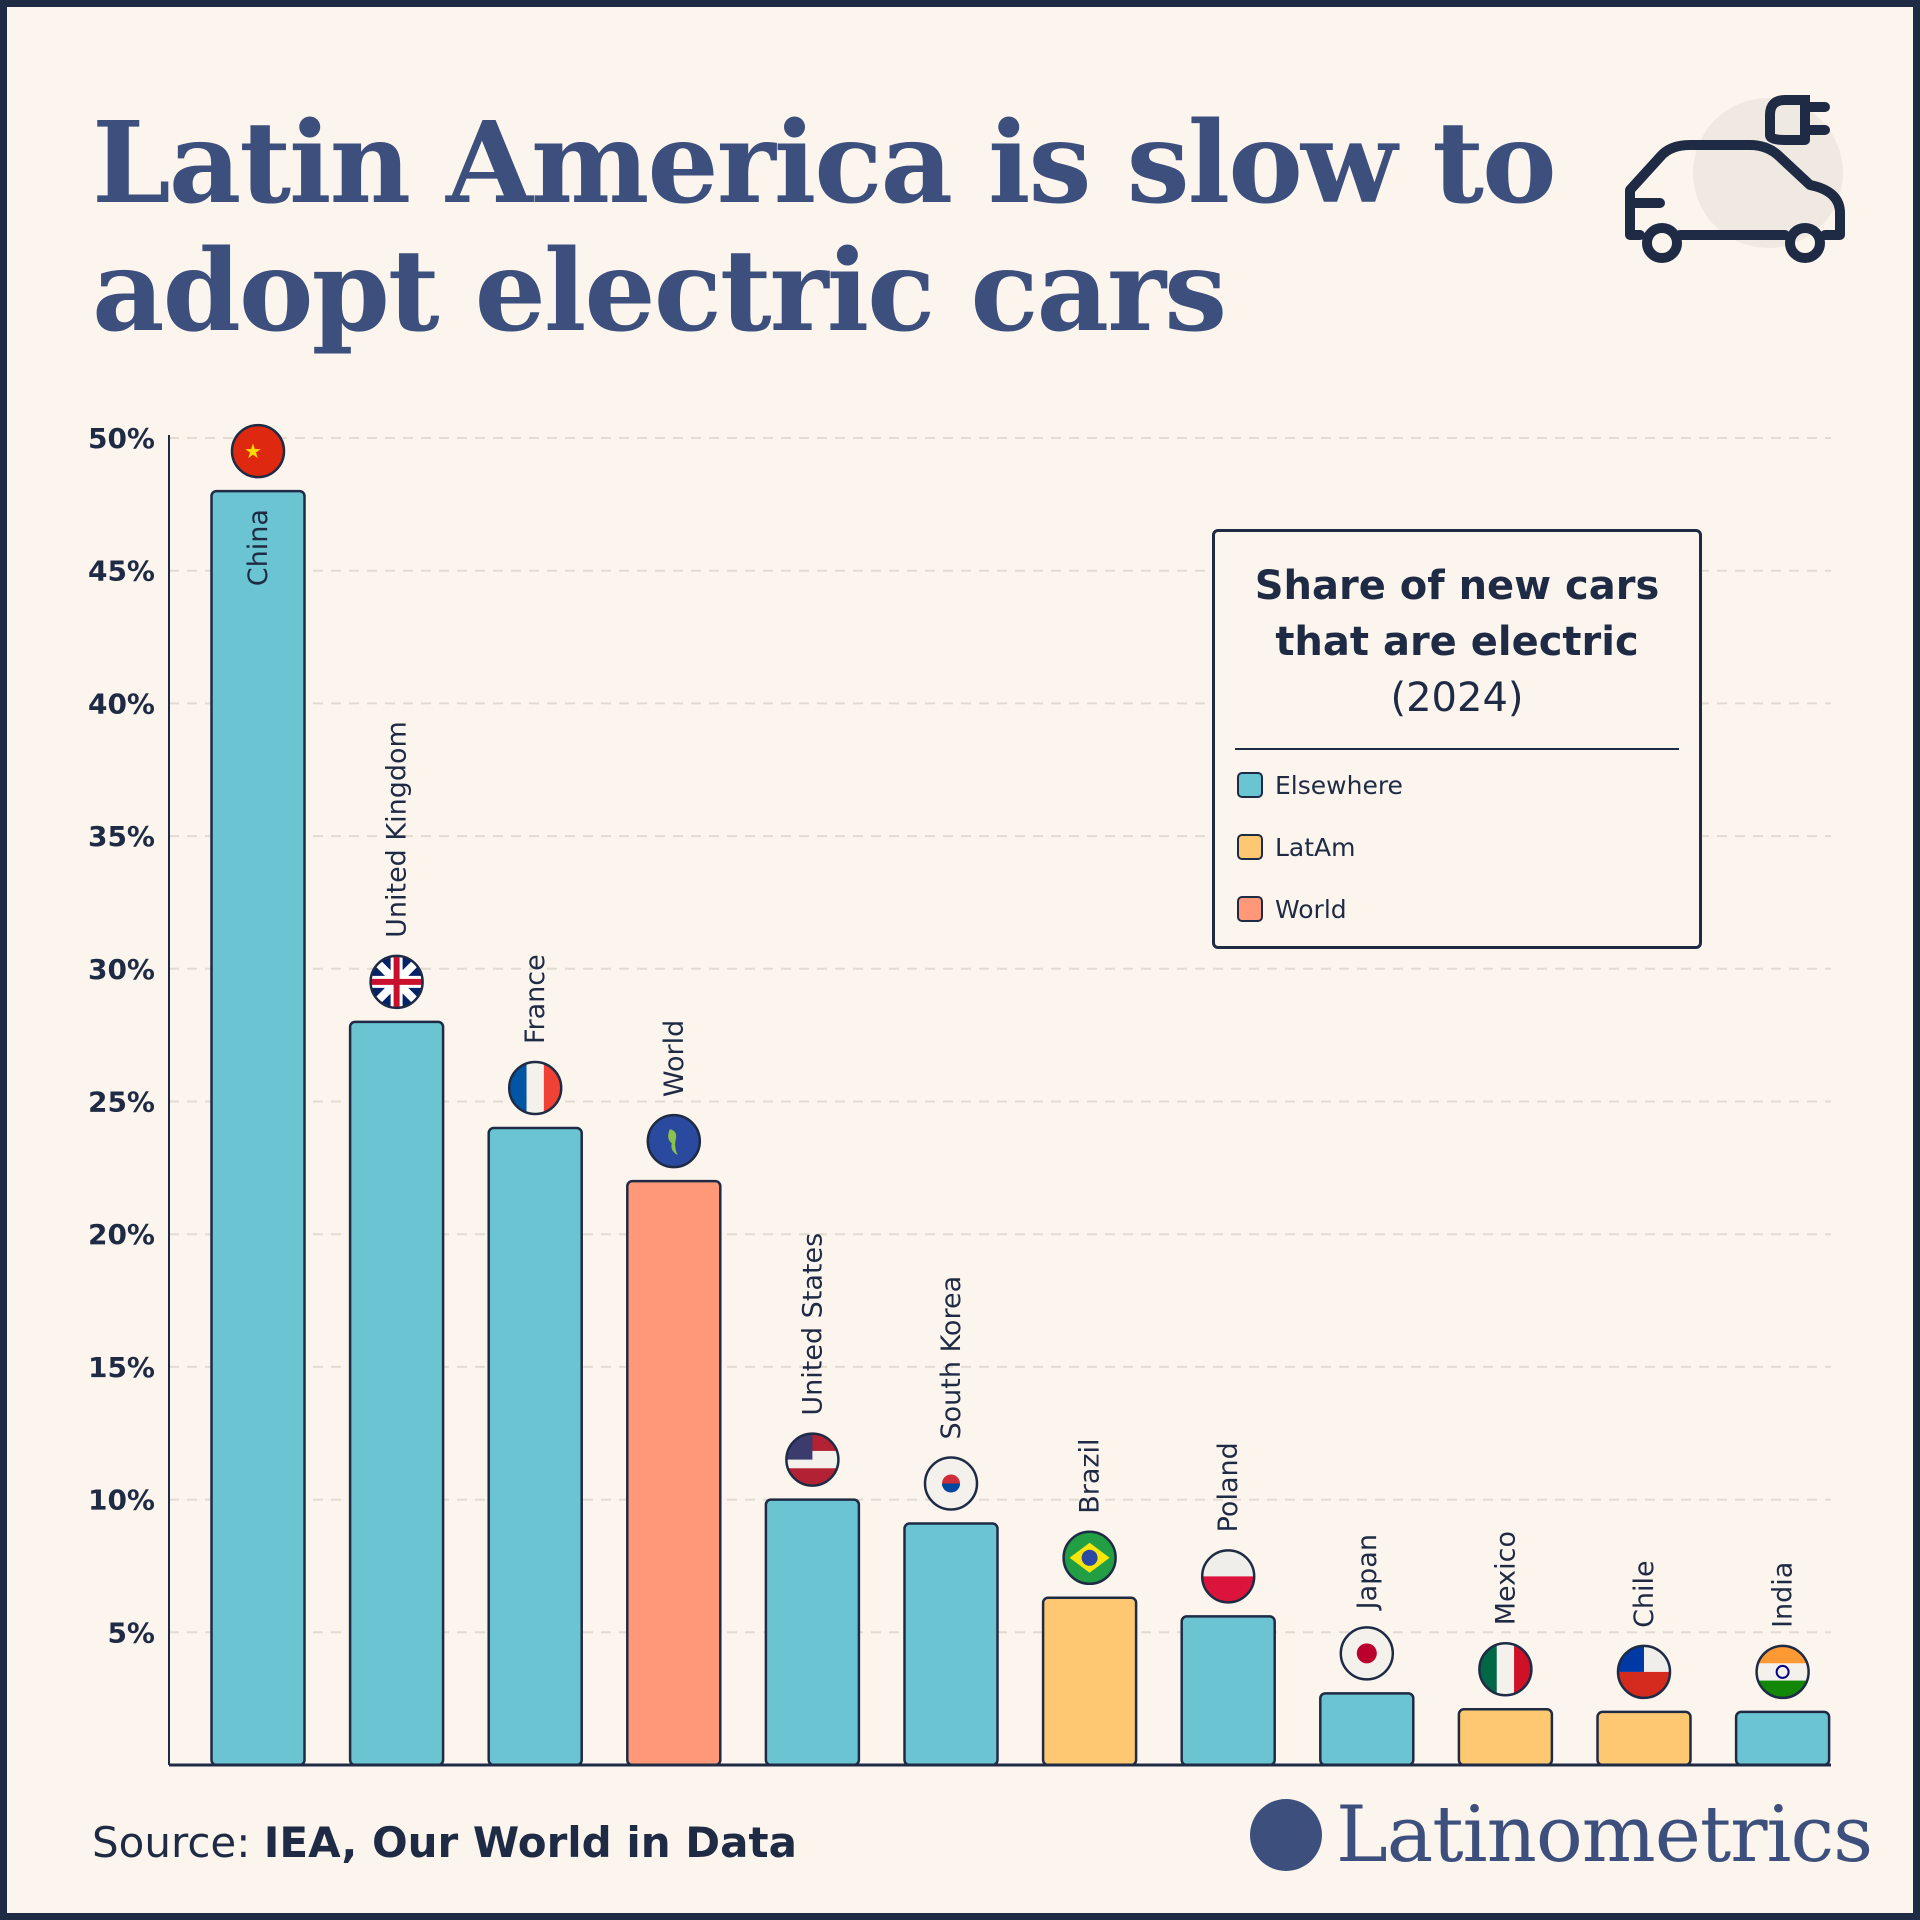 The image size is (1920, 1920). I want to click on source-note: Source: IEA, Our World in Data, so click(444, 1842).